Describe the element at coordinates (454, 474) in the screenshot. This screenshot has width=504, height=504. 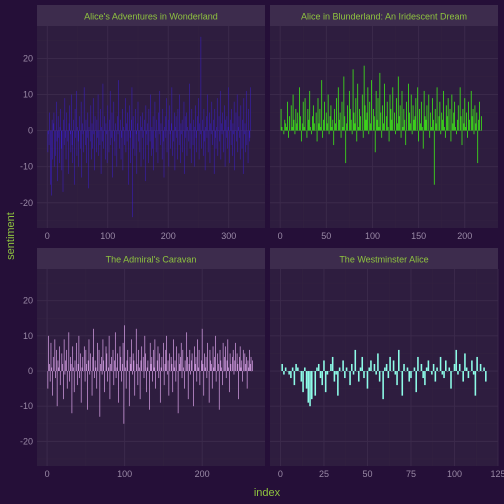
I see `x-tick-label: 100` at that location.